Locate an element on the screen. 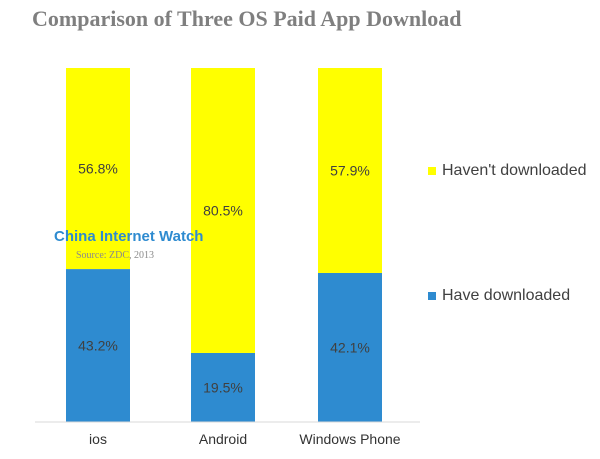  x-tick-label: Windows Phone is located at coordinates (349, 439).